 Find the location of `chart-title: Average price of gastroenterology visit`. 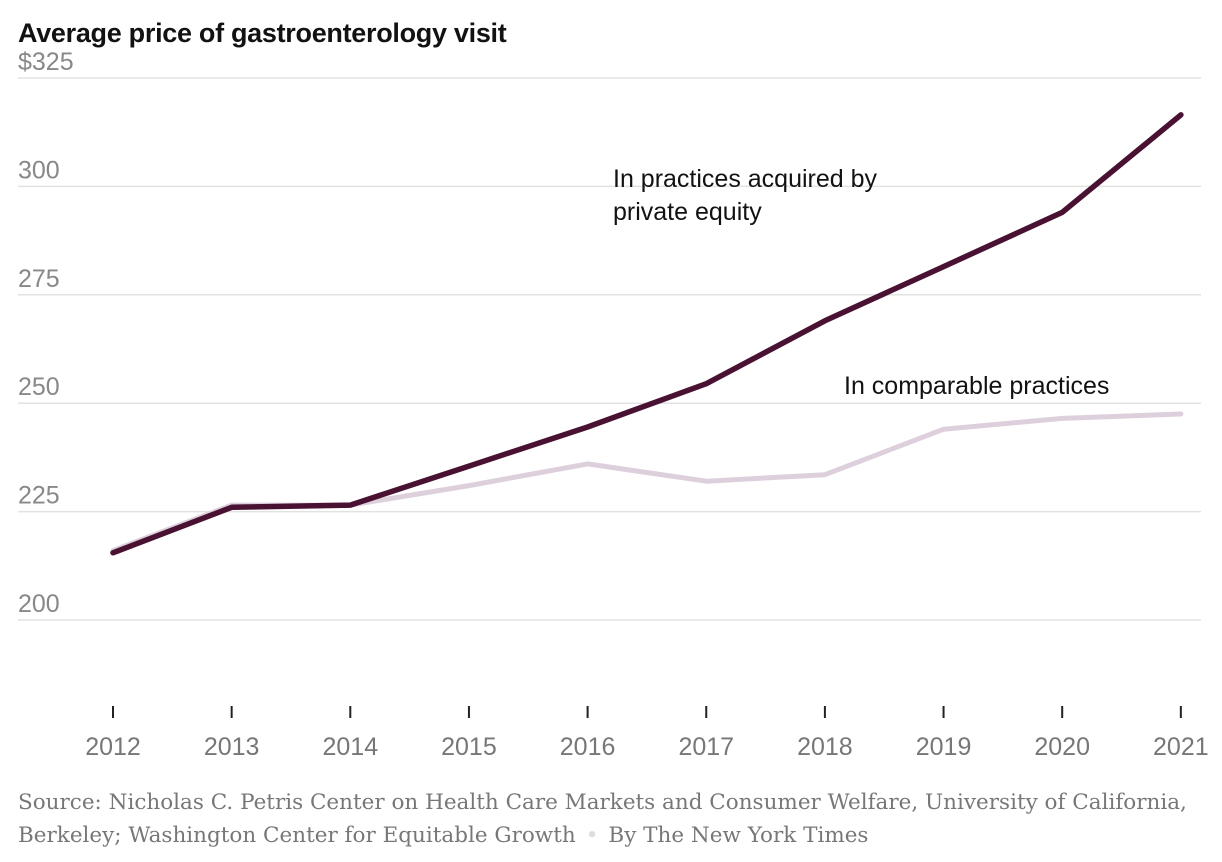

chart-title: Average price of gastroenterology visit is located at coordinates (262, 33).